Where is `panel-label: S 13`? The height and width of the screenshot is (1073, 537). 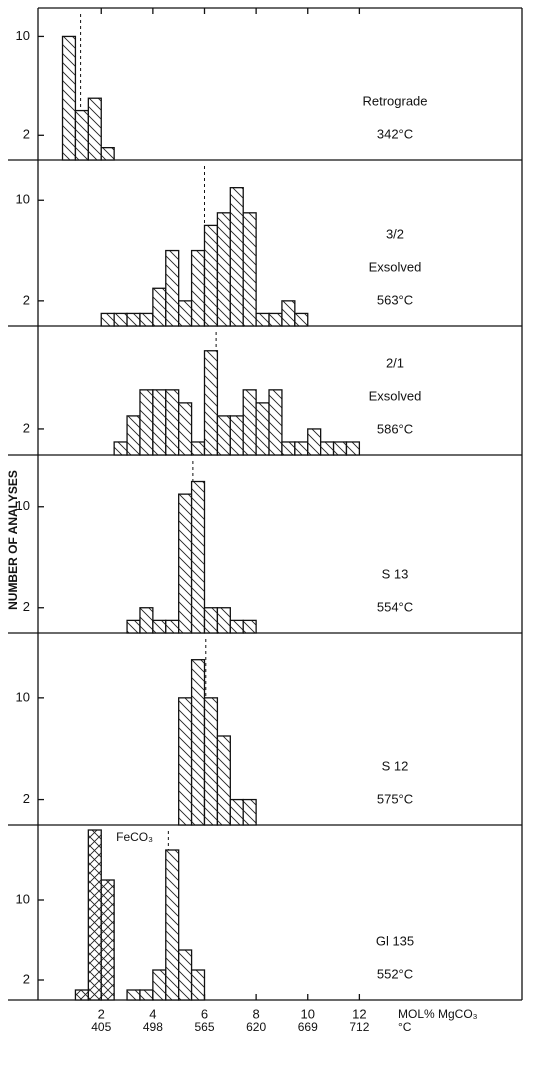
panel-label: S 13 is located at coordinates (395, 573).